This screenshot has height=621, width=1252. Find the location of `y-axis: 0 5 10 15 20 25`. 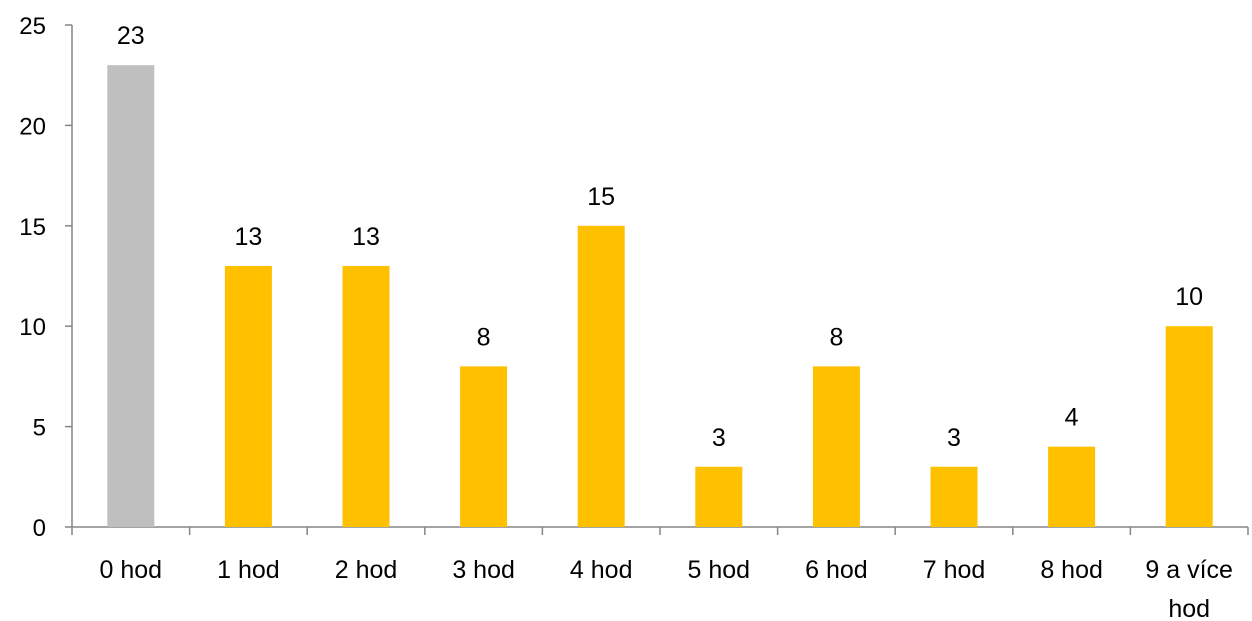

y-axis: 0 5 10 15 20 25 is located at coordinates (45, 277).